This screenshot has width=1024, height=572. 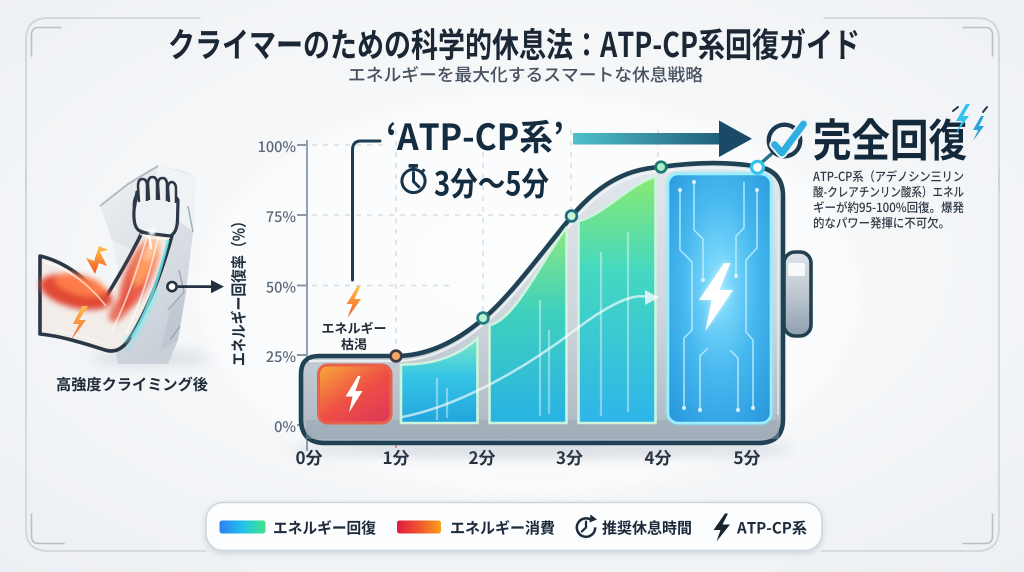 I want to click on svg-text: エネルギー消費, so click(x=502, y=528).